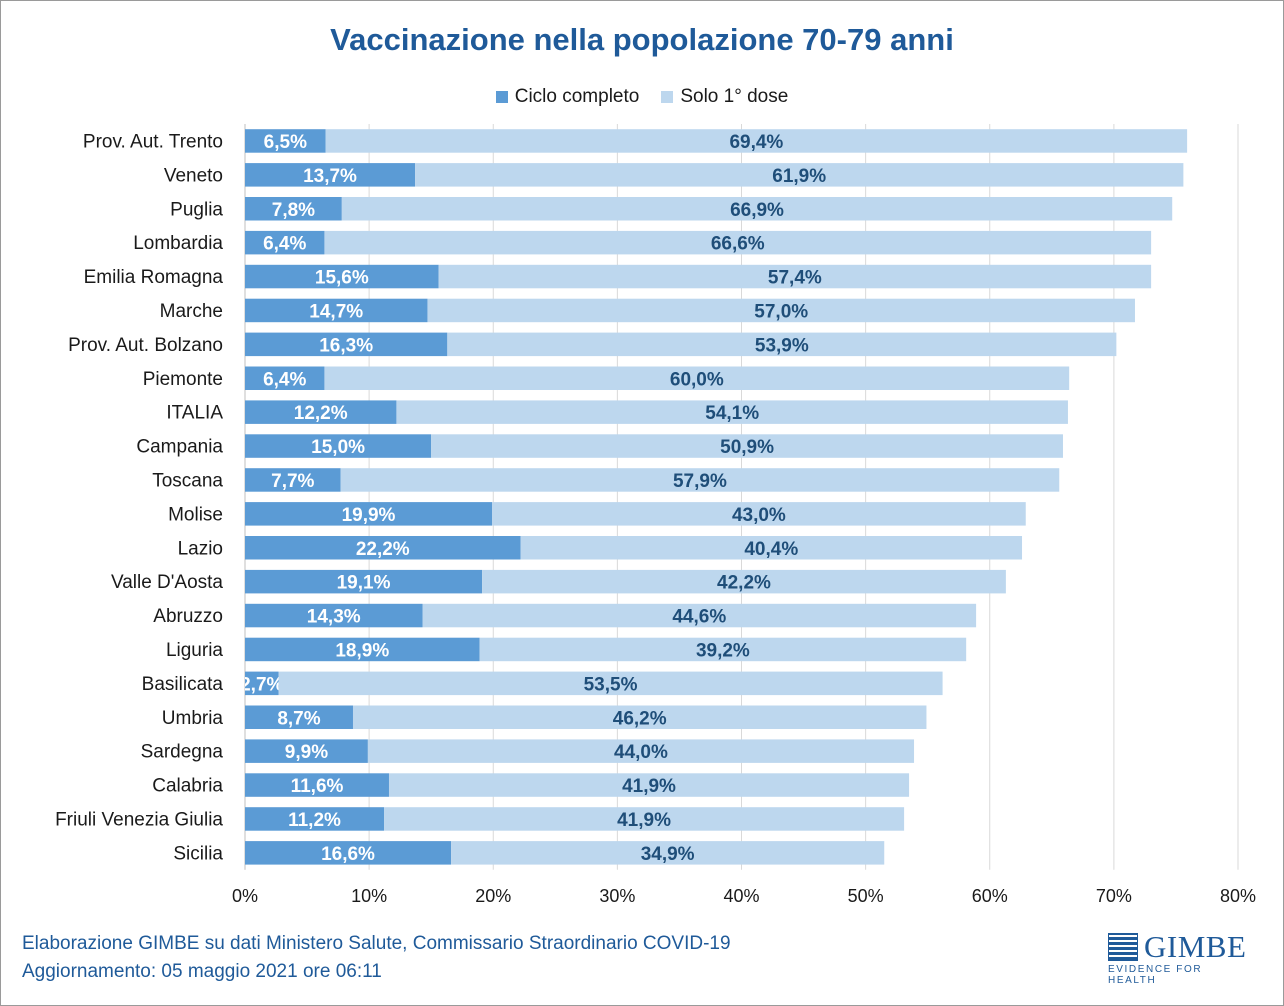 Image resolution: width=1284 pixels, height=1006 pixels. I want to click on bar-ciclo-completo-lazio, so click(383, 548).